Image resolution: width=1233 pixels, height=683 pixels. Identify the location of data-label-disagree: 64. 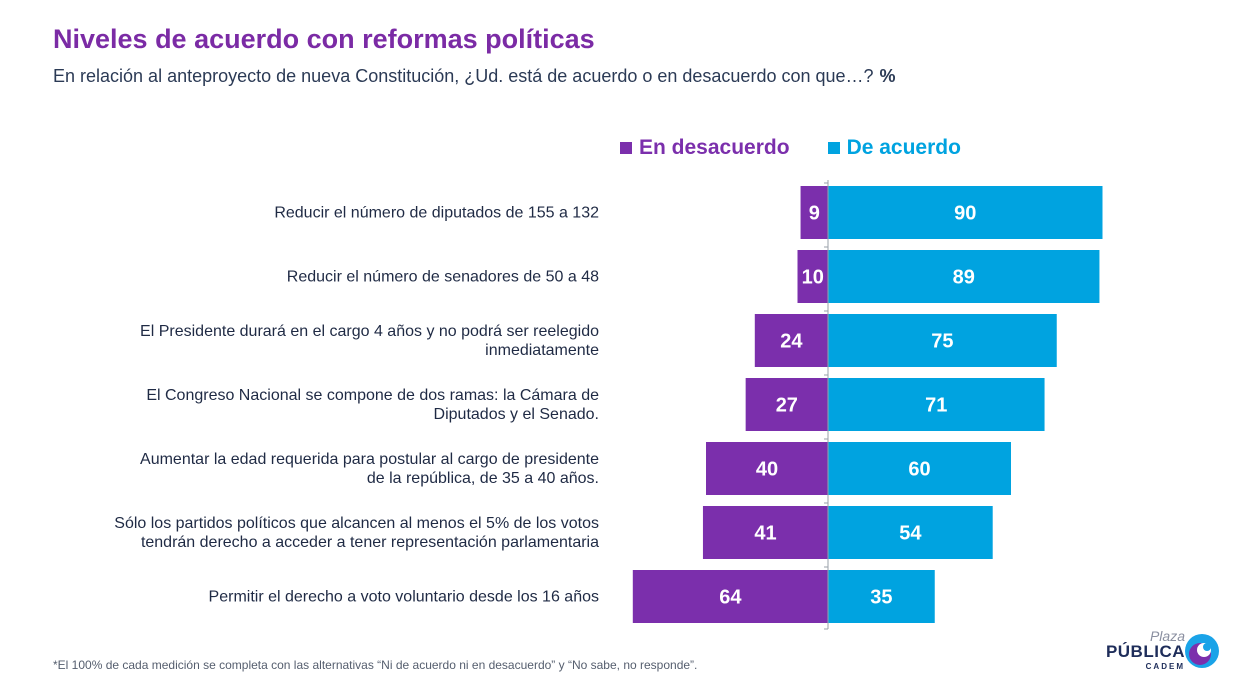
(730, 598).